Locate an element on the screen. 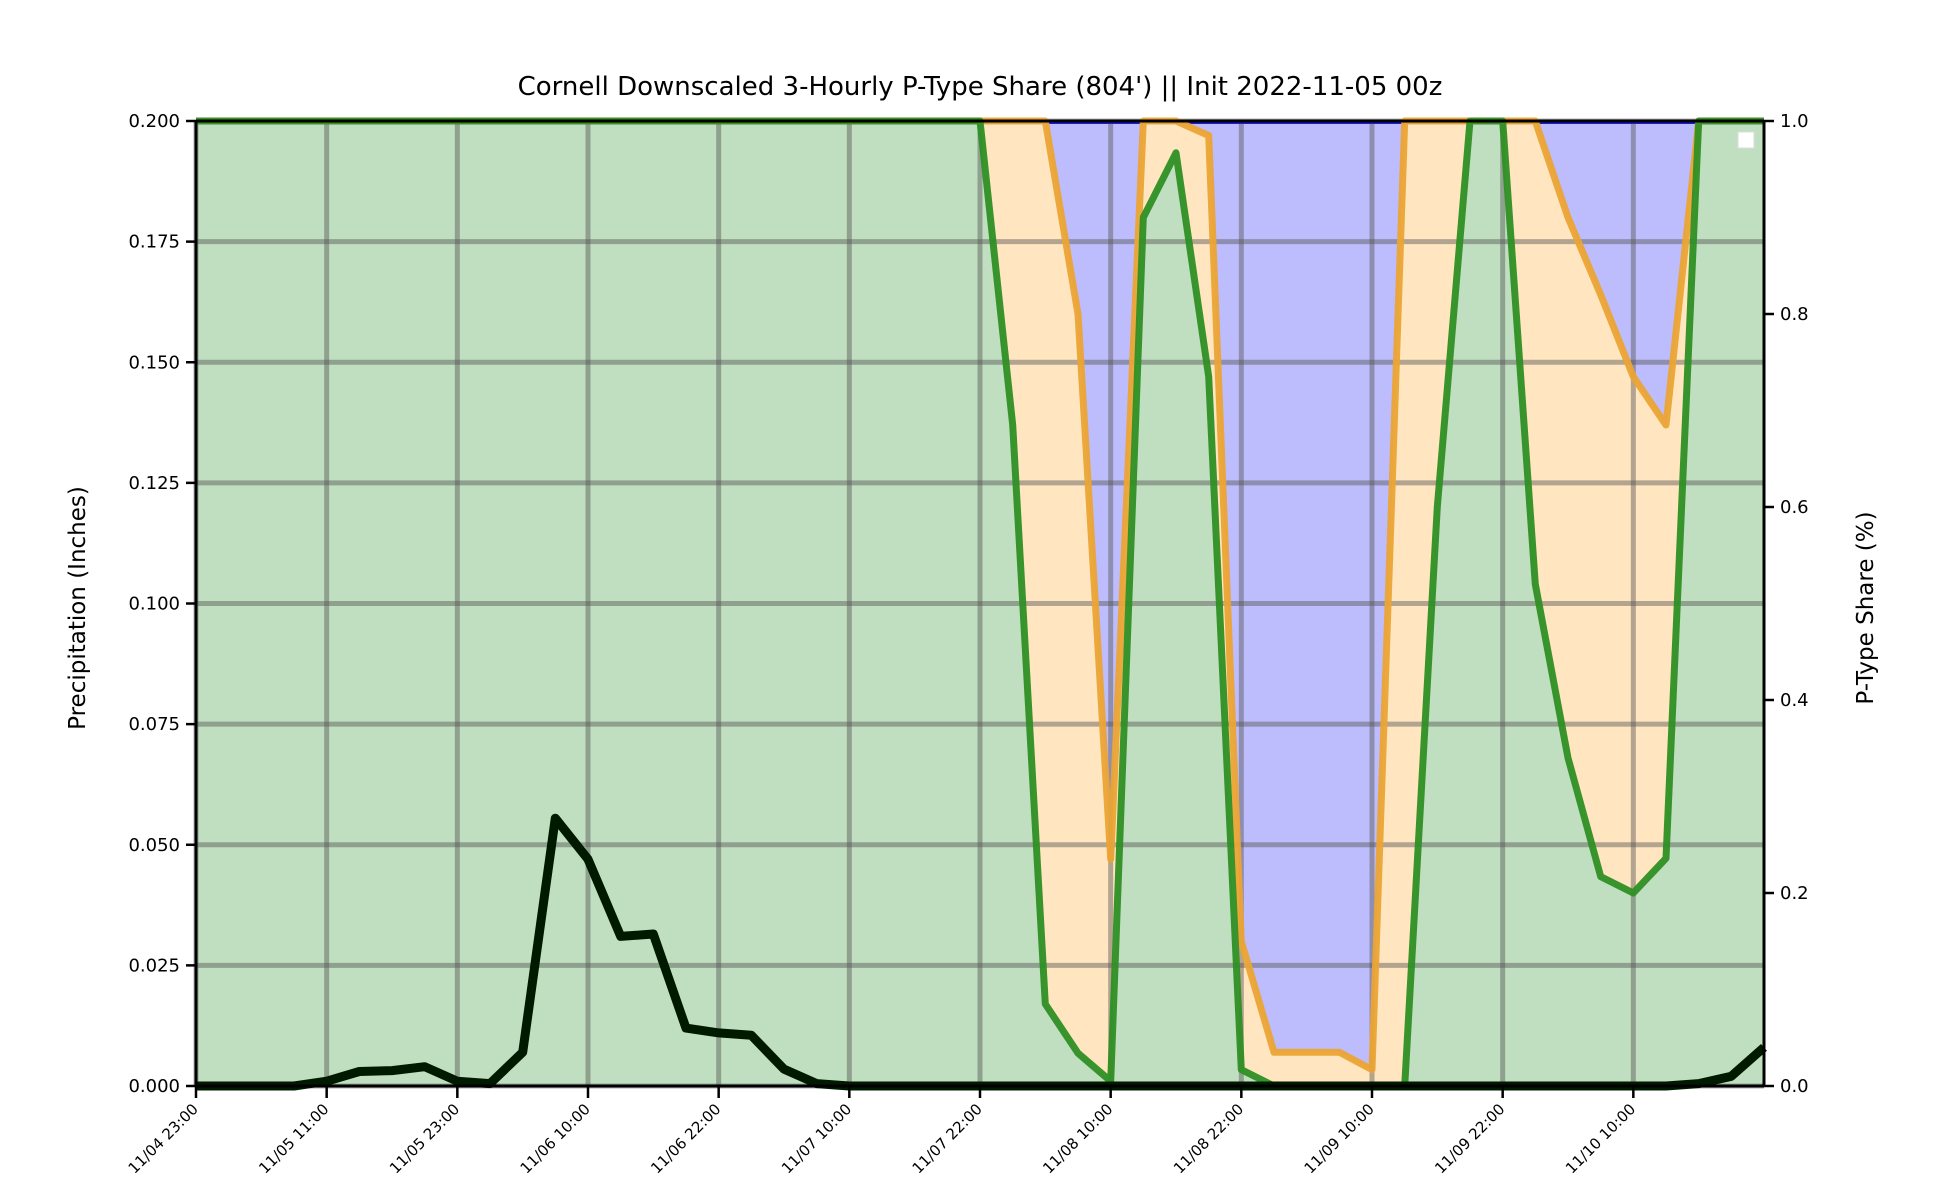  y2-tick-label: 1.0 is located at coordinates (1794, 121).